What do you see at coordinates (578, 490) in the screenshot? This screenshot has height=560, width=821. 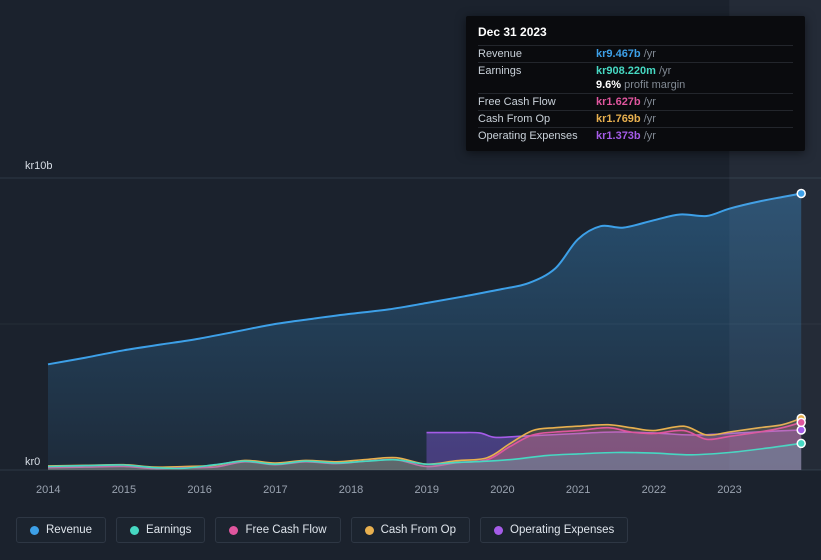 I see `x-axis-label-2021: 2021` at bounding box center [578, 490].